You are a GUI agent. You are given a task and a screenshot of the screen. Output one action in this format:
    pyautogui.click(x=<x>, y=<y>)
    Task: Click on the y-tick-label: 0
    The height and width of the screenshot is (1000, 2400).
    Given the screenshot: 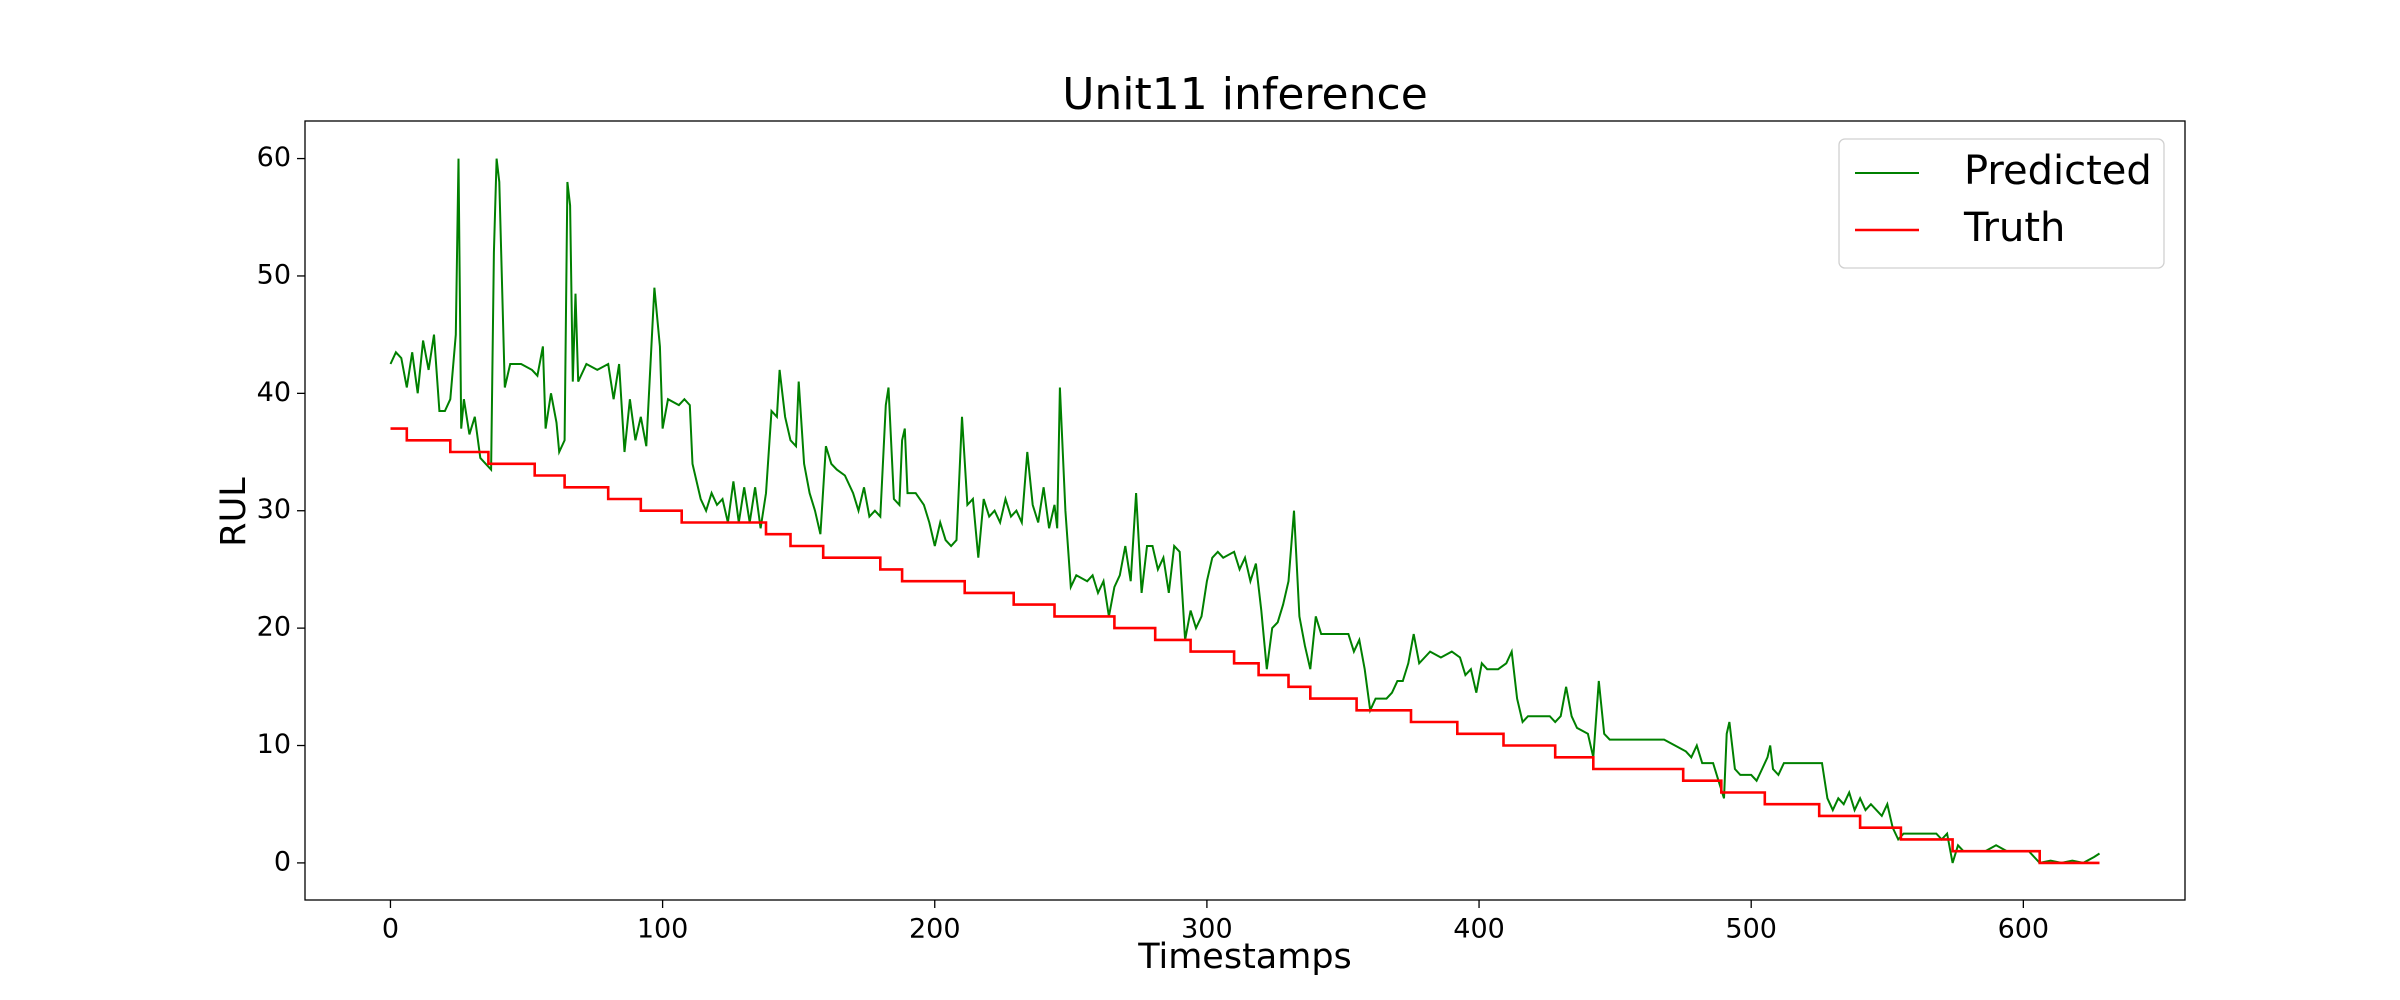 What is the action you would take?
    pyautogui.click(x=282, y=861)
    